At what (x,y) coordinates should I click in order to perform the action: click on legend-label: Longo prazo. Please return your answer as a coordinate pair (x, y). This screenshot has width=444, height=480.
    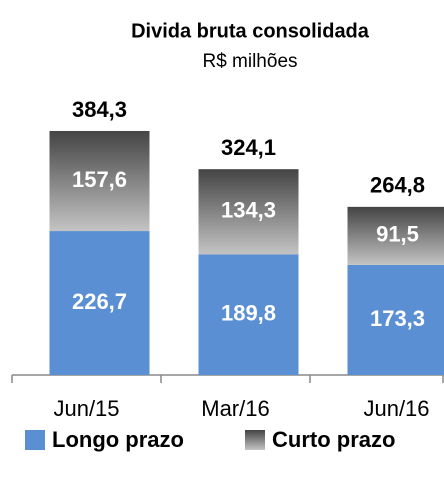
    Looking at the image, I should click on (118, 439).